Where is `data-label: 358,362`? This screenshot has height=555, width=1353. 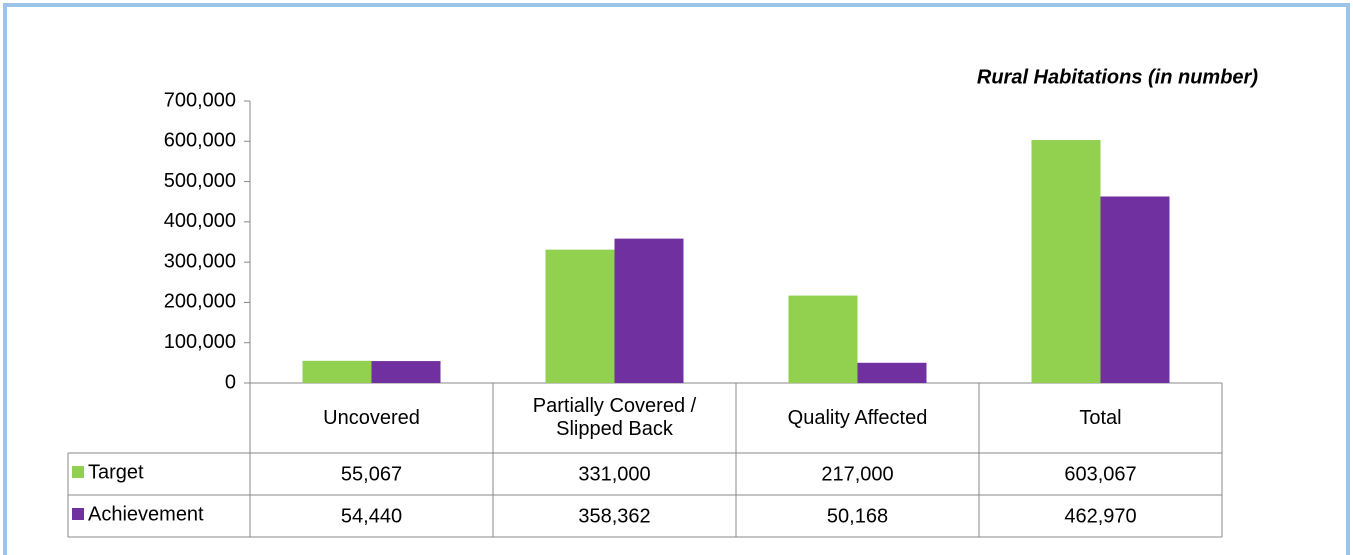
data-label: 358,362 is located at coordinates (614, 516).